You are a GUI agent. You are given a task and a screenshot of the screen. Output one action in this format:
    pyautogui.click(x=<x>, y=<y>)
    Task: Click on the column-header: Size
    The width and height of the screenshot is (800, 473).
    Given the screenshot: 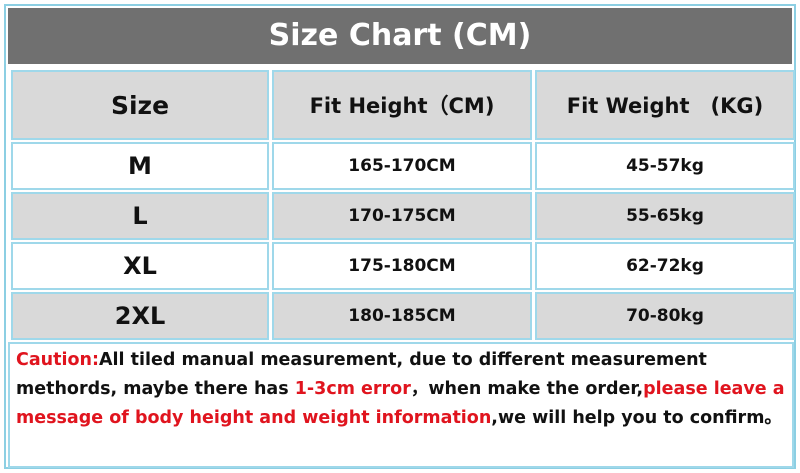 What is the action you would take?
    pyautogui.click(x=140, y=105)
    